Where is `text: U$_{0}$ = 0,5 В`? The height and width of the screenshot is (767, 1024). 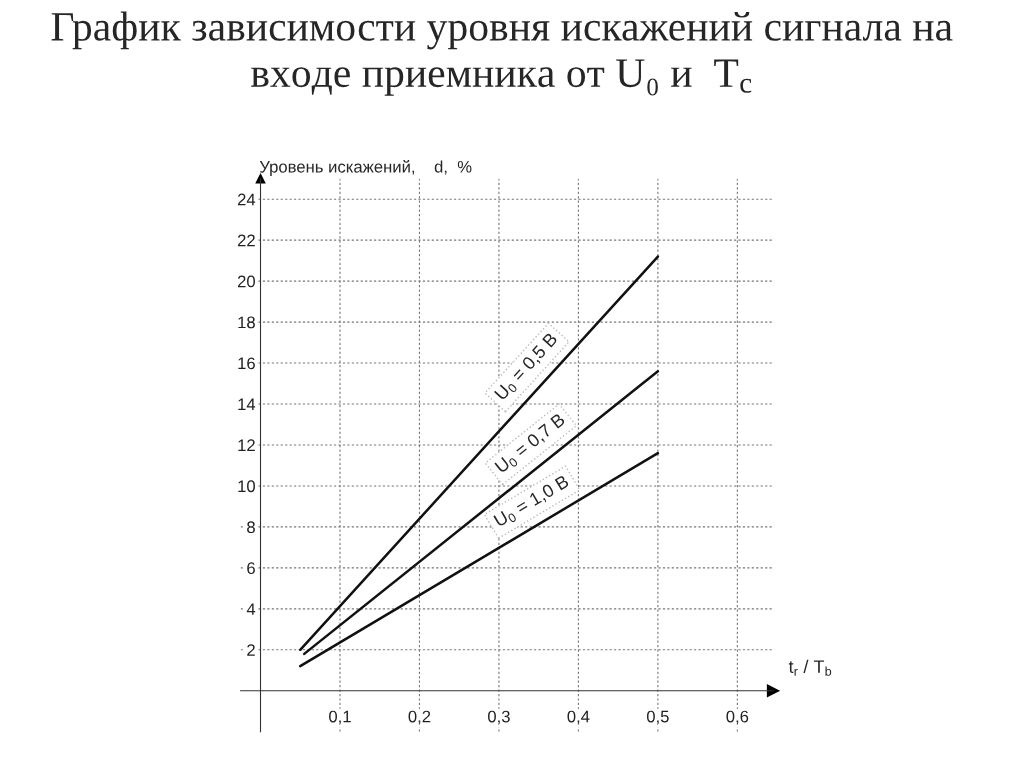
text: U$_{0}$ = 0,5 В is located at coordinates (527, 367).